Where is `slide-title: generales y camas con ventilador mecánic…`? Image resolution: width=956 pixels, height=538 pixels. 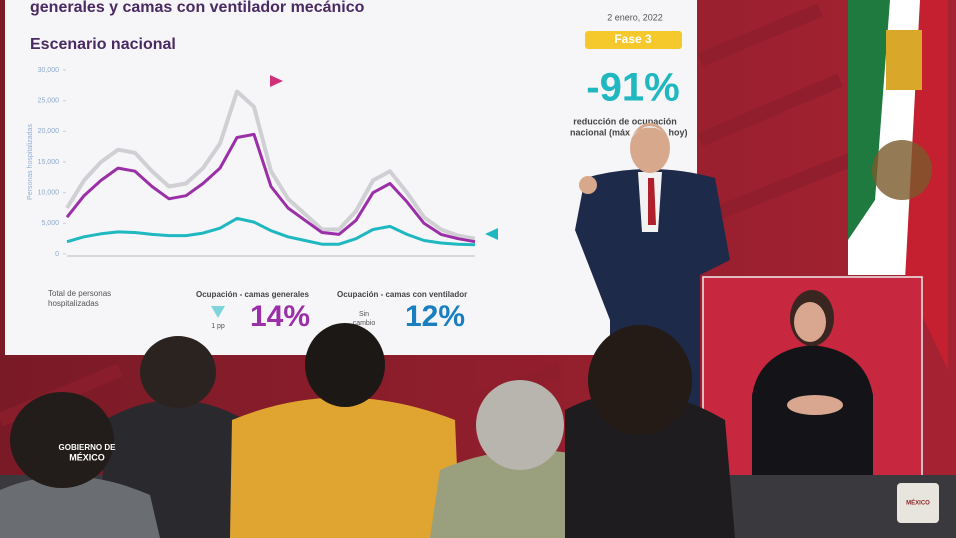
slide-title: generales y camas con ventilador mecánic… is located at coordinates (197, 8).